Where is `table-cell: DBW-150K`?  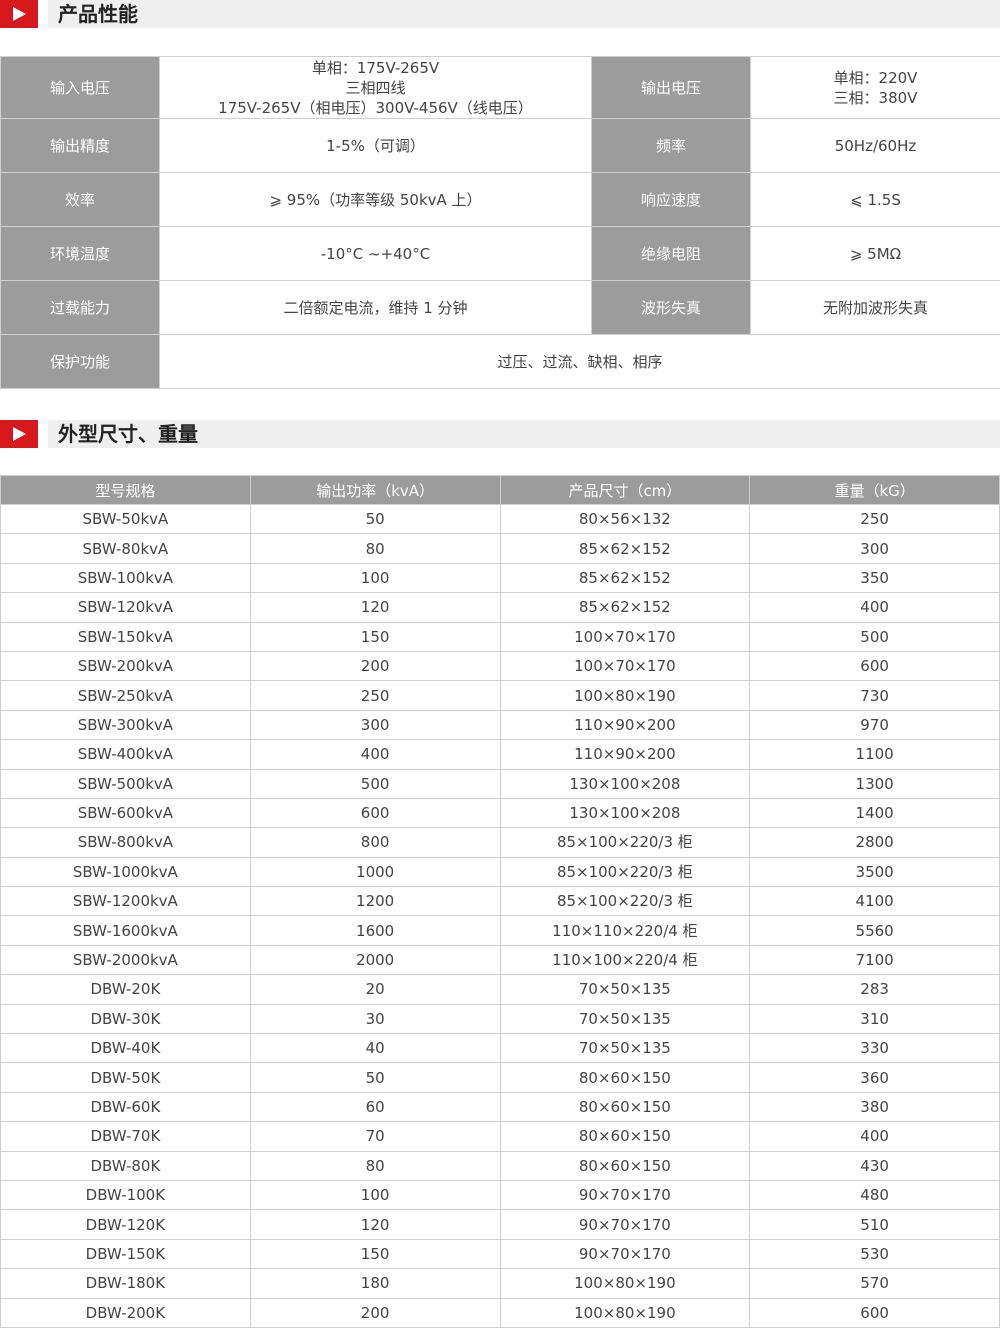
table-cell: DBW-150K is located at coordinates (126, 1253).